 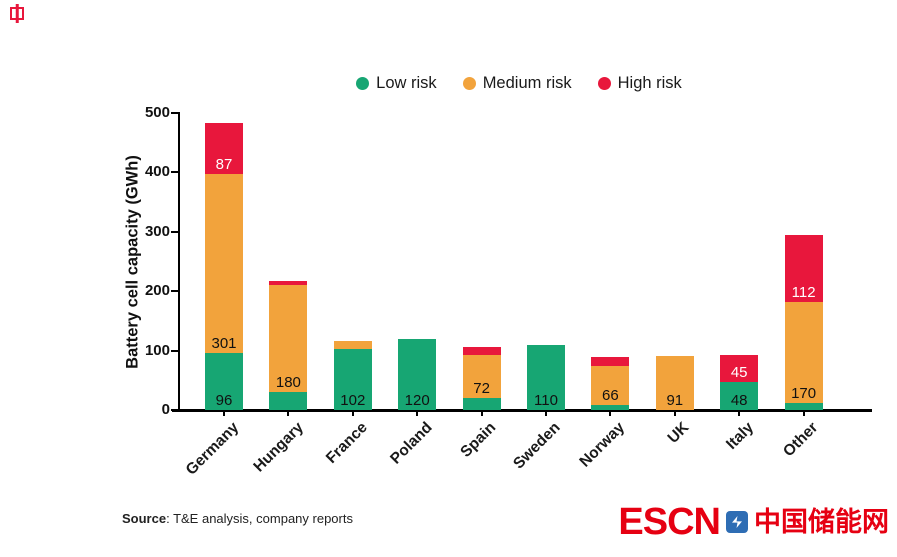 What do you see at coordinates (224, 165) in the screenshot?
I see `bar-value-label: 87` at bounding box center [224, 165].